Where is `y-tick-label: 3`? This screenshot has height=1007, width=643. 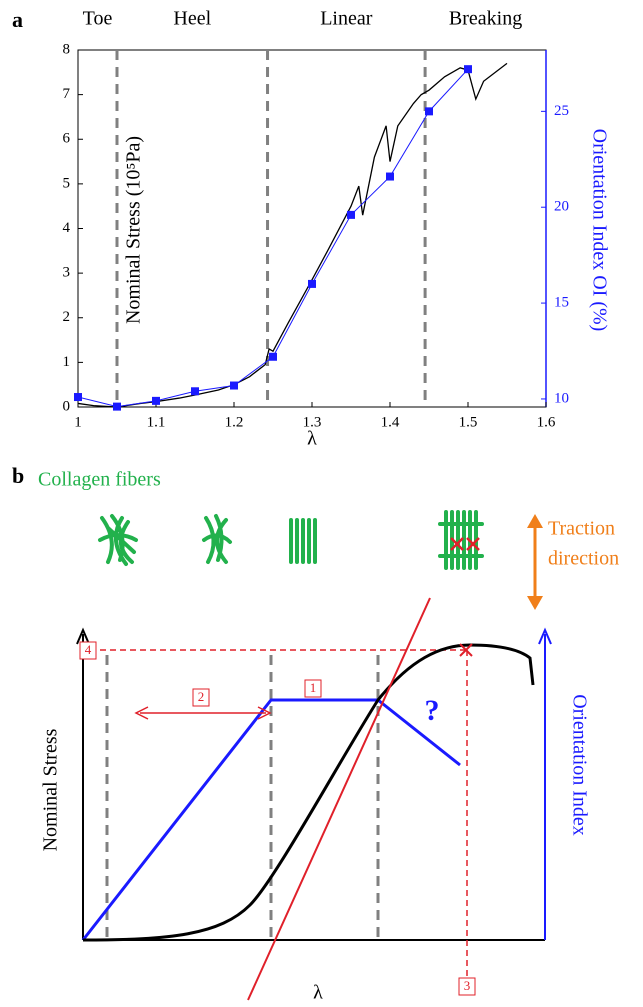 y-tick-label: 3 is located at coordinates (67, 273).